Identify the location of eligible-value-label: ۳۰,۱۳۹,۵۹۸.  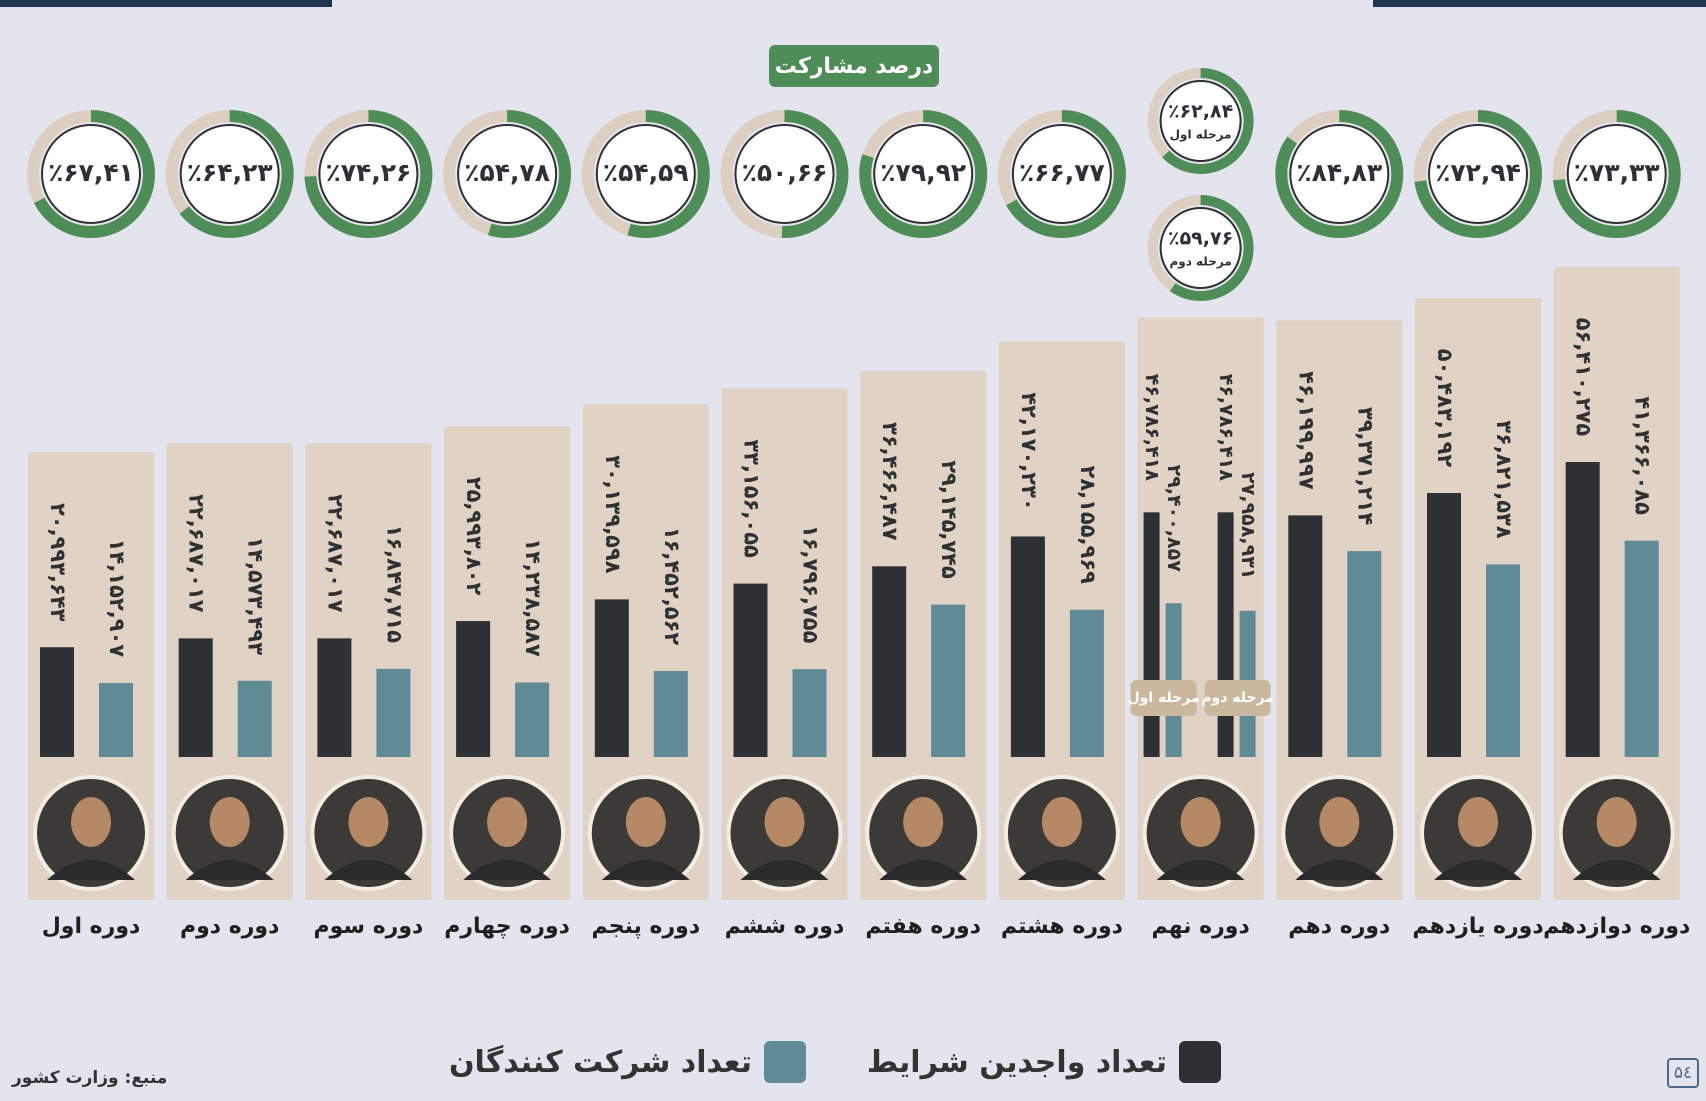
(613, 514).